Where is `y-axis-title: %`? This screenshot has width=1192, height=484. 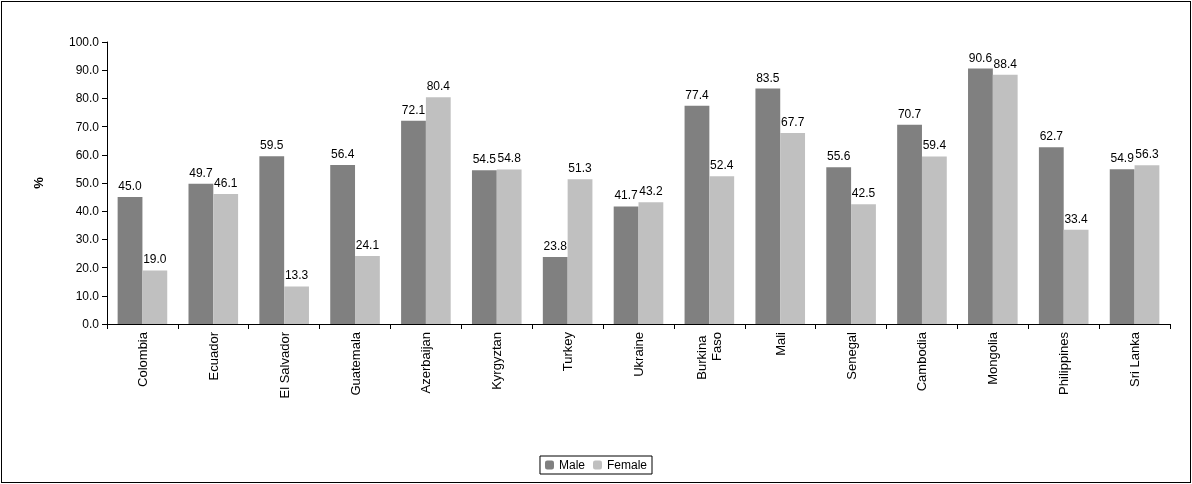 y-axis-title: % is located at coordinates (38, 182).